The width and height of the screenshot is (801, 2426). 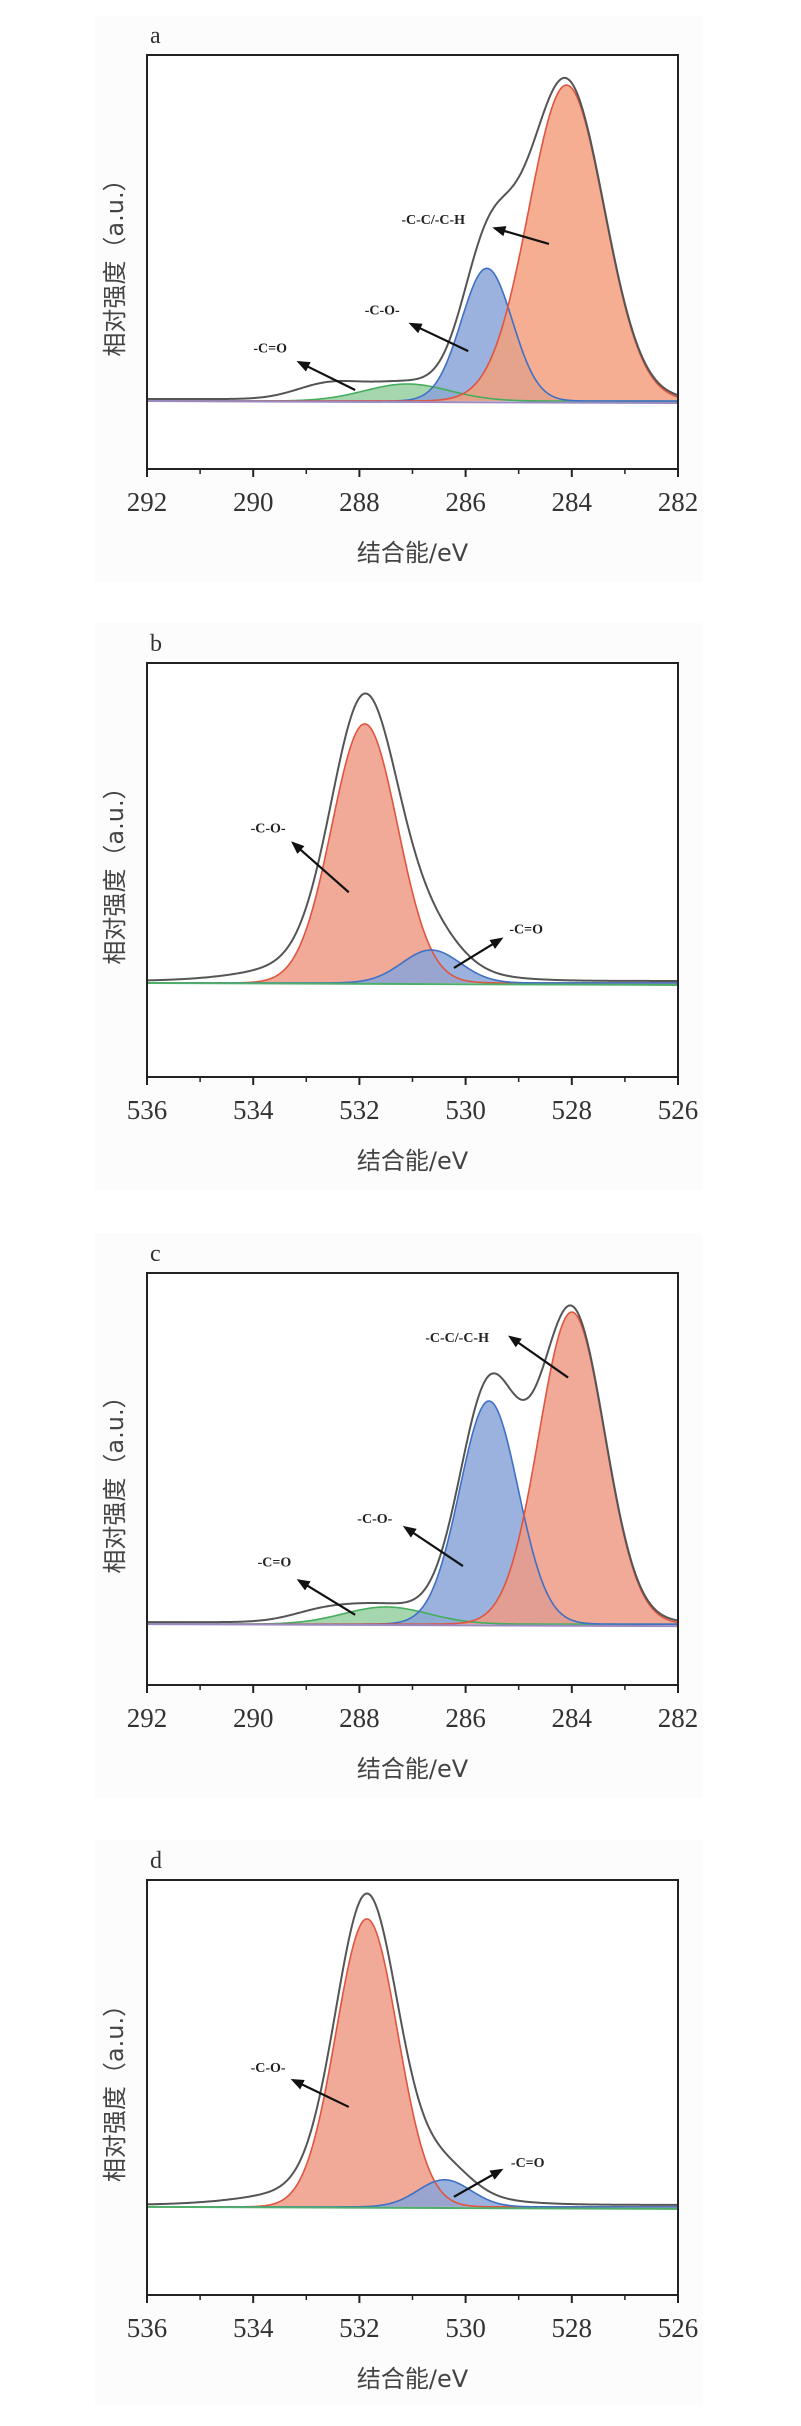 What do you see at coordinates (155, 36) in the screenshot?
I see `panel-letter: a` at bounding box center [155, 36].